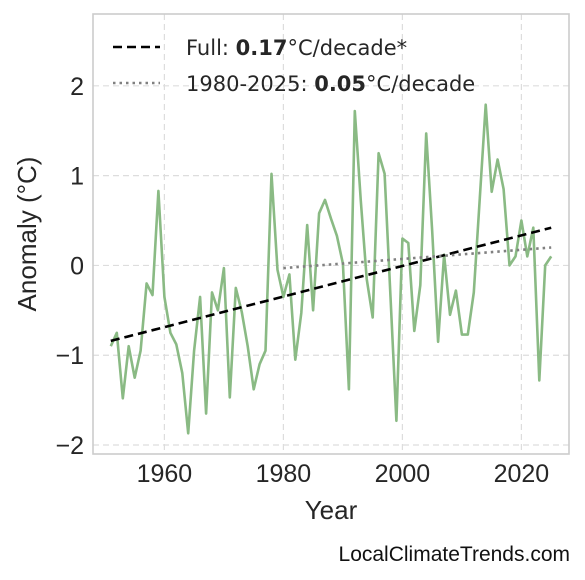 The image size is (585, 580). I want to click on y-tick-label: 2, so click(77, 87).